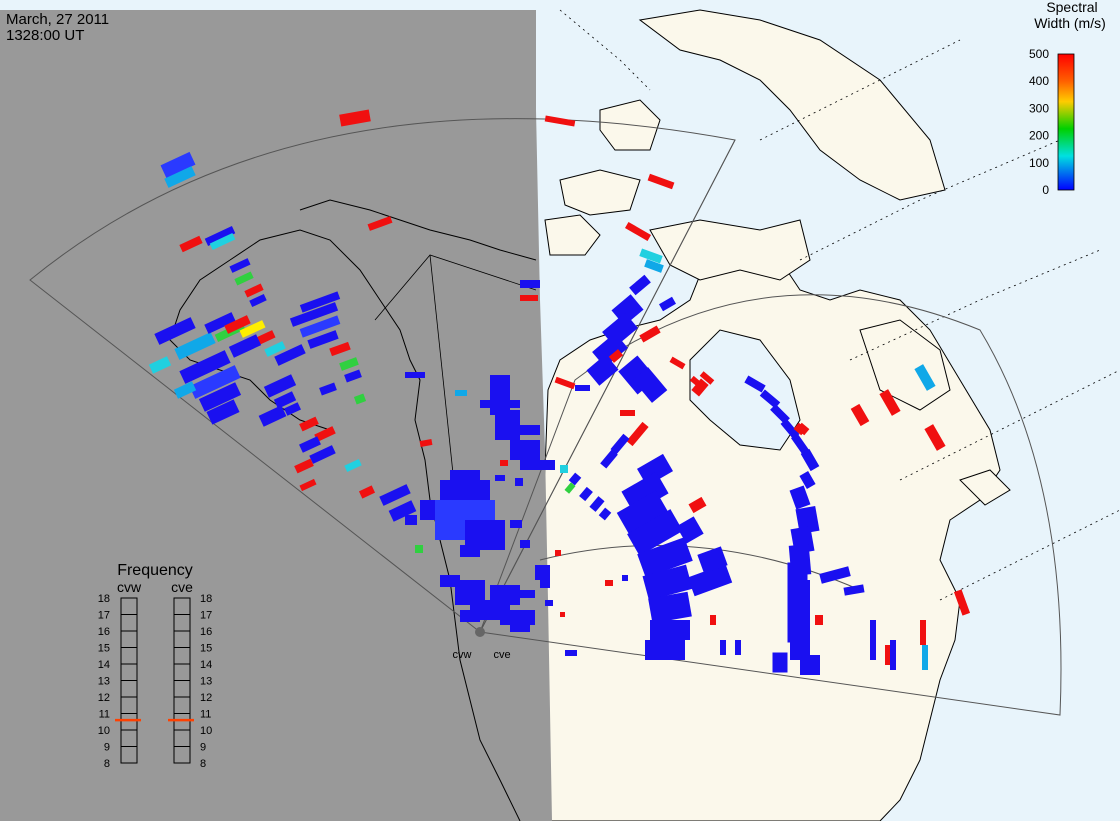 The height and width of the screenshot is (826, 1120). Describe the element at coordinates (104, 649) in the screenshot. I see `frequency-scale-label: 15` at that location.